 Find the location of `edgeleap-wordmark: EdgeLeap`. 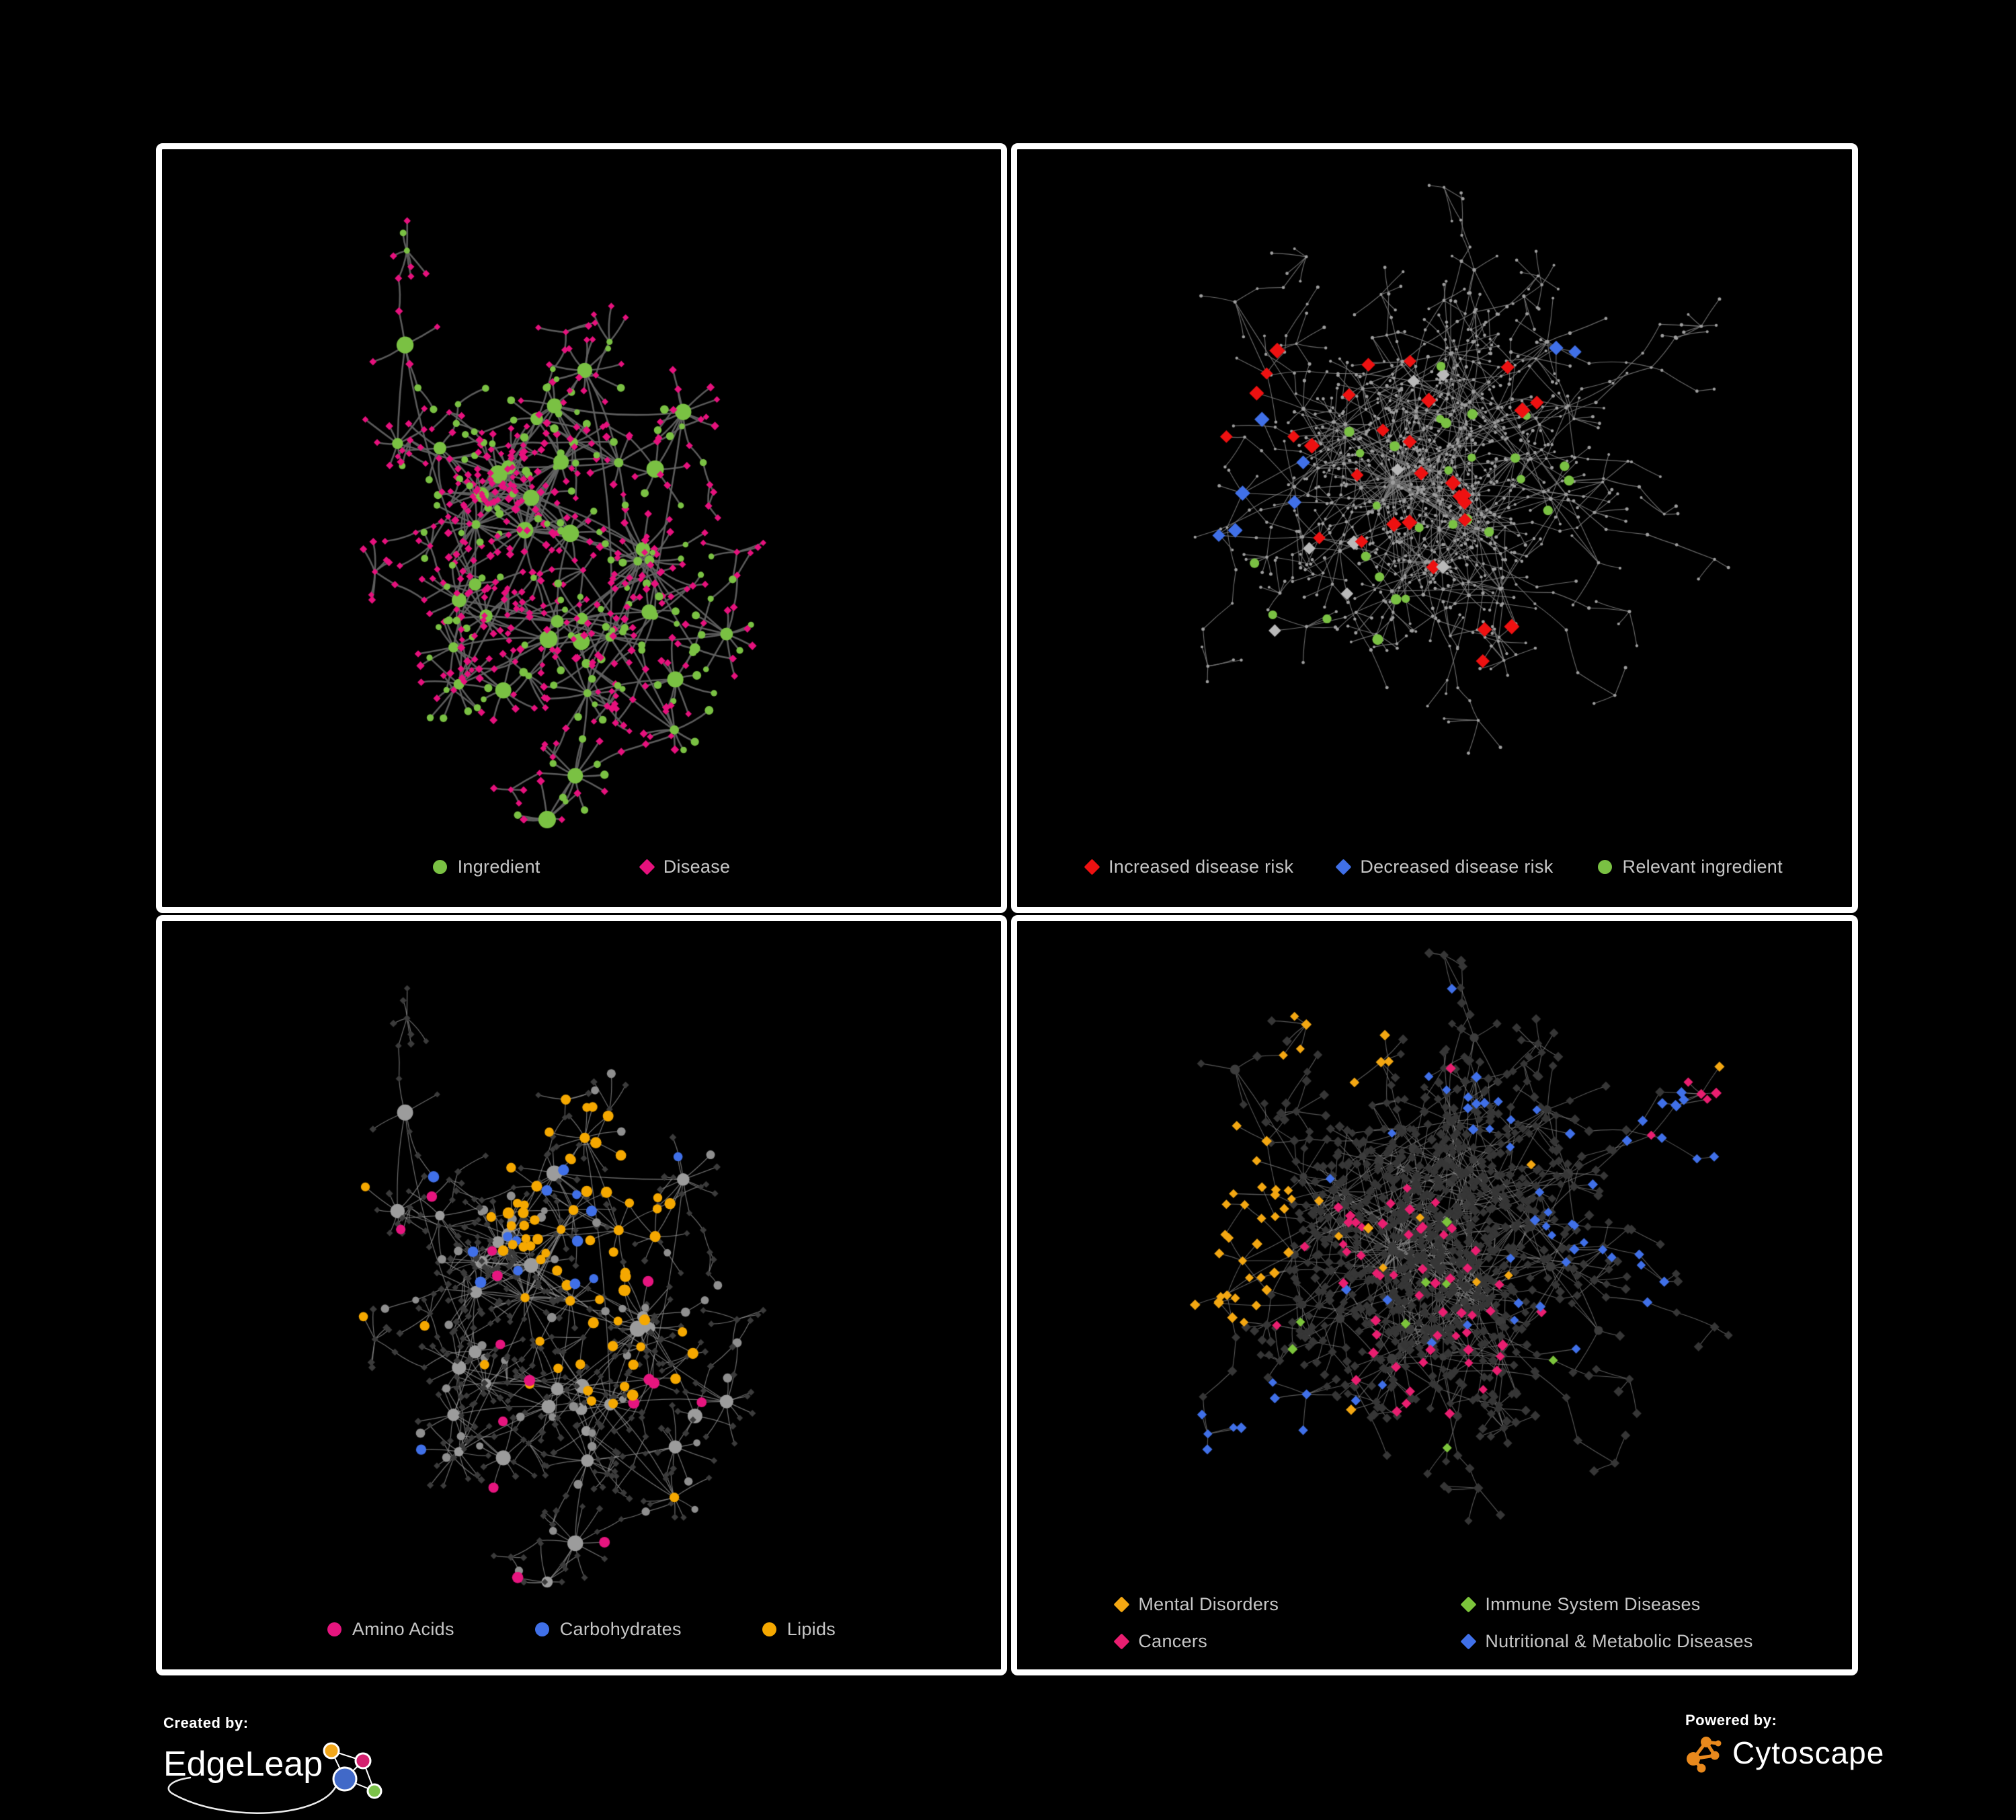

edgeleap-wordmark: EdgeLeap is located at coordinates (243, 1764).